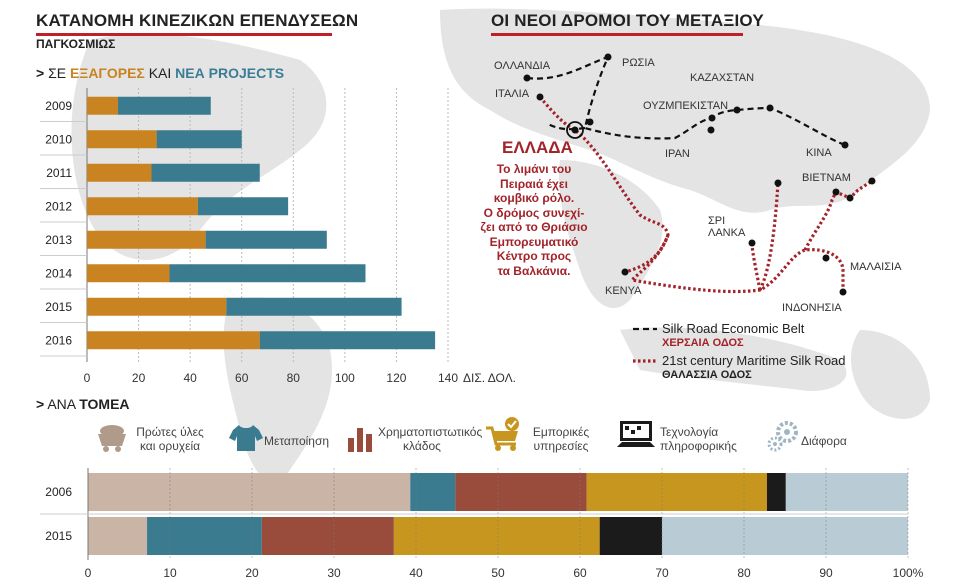 This screenshot has width=956, height=587. I want to click on legend-label-commerce: Εμπορικές υπηρεσίες, so click(561, 439).